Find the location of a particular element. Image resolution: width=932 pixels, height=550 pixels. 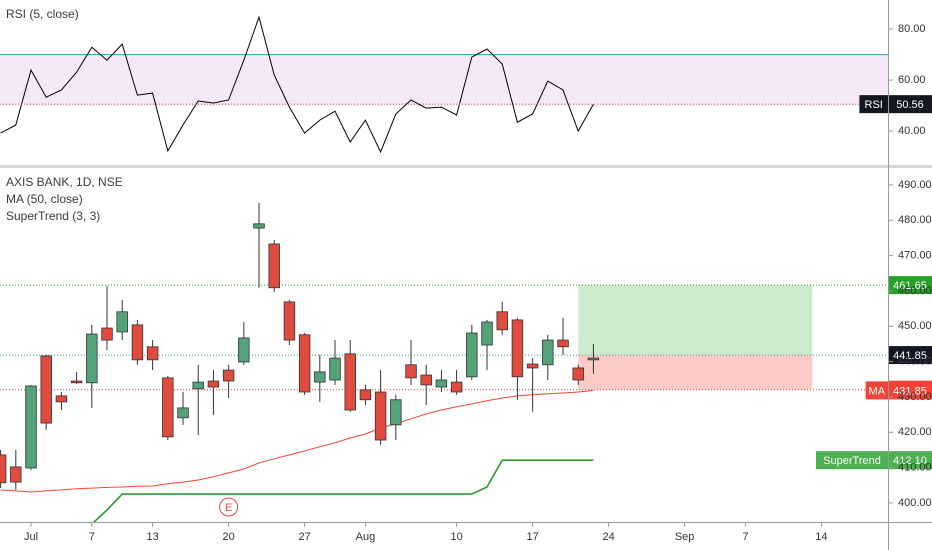

event-marker is located at coordinates (229, 507).